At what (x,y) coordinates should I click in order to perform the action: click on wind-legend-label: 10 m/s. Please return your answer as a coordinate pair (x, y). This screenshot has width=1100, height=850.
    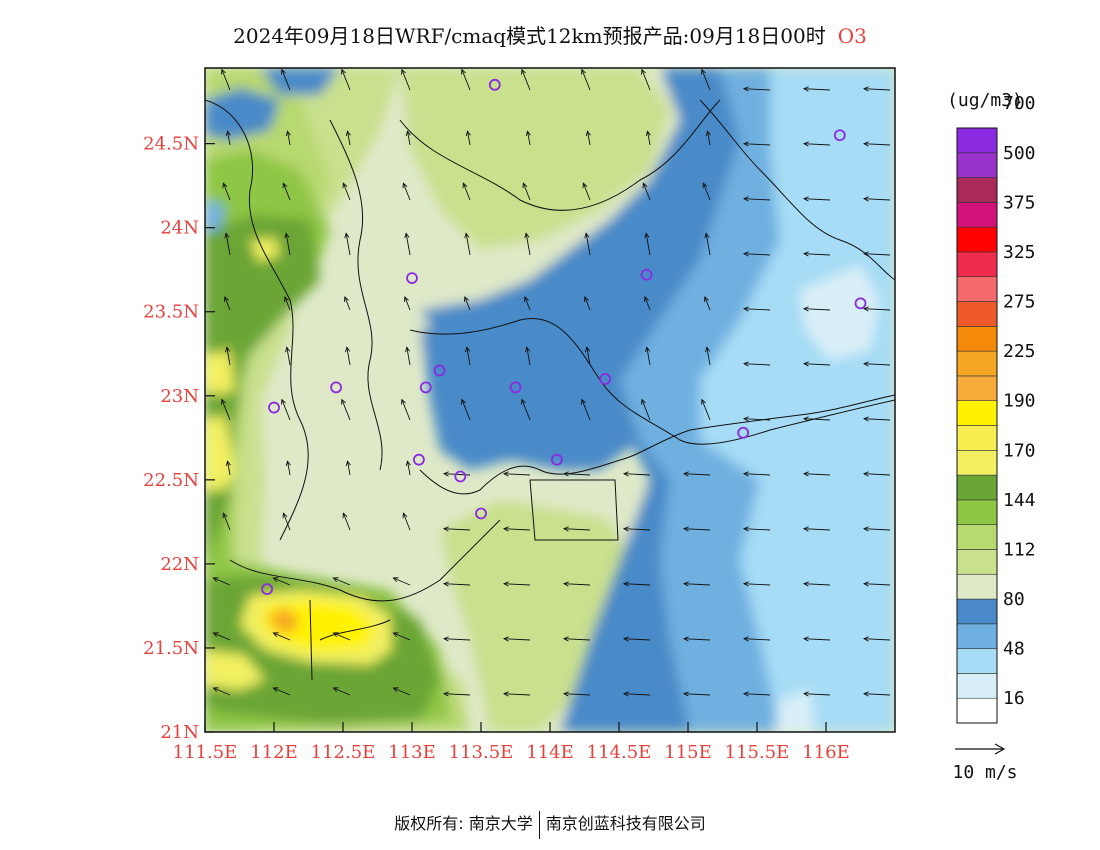
    Looking at the image, I should click on (984, 772).